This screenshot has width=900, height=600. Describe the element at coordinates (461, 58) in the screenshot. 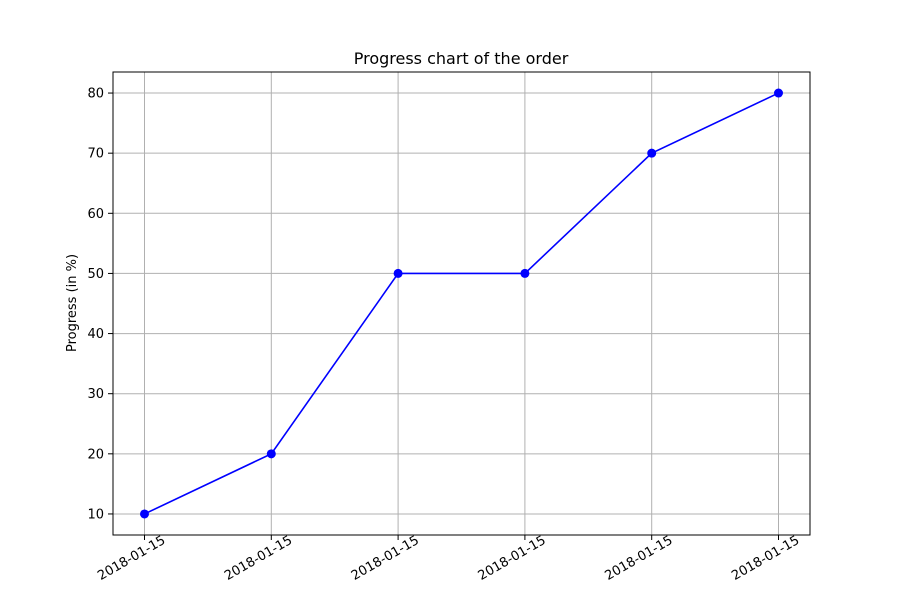

I see `chart-title: Progress chart of the order` at that location.